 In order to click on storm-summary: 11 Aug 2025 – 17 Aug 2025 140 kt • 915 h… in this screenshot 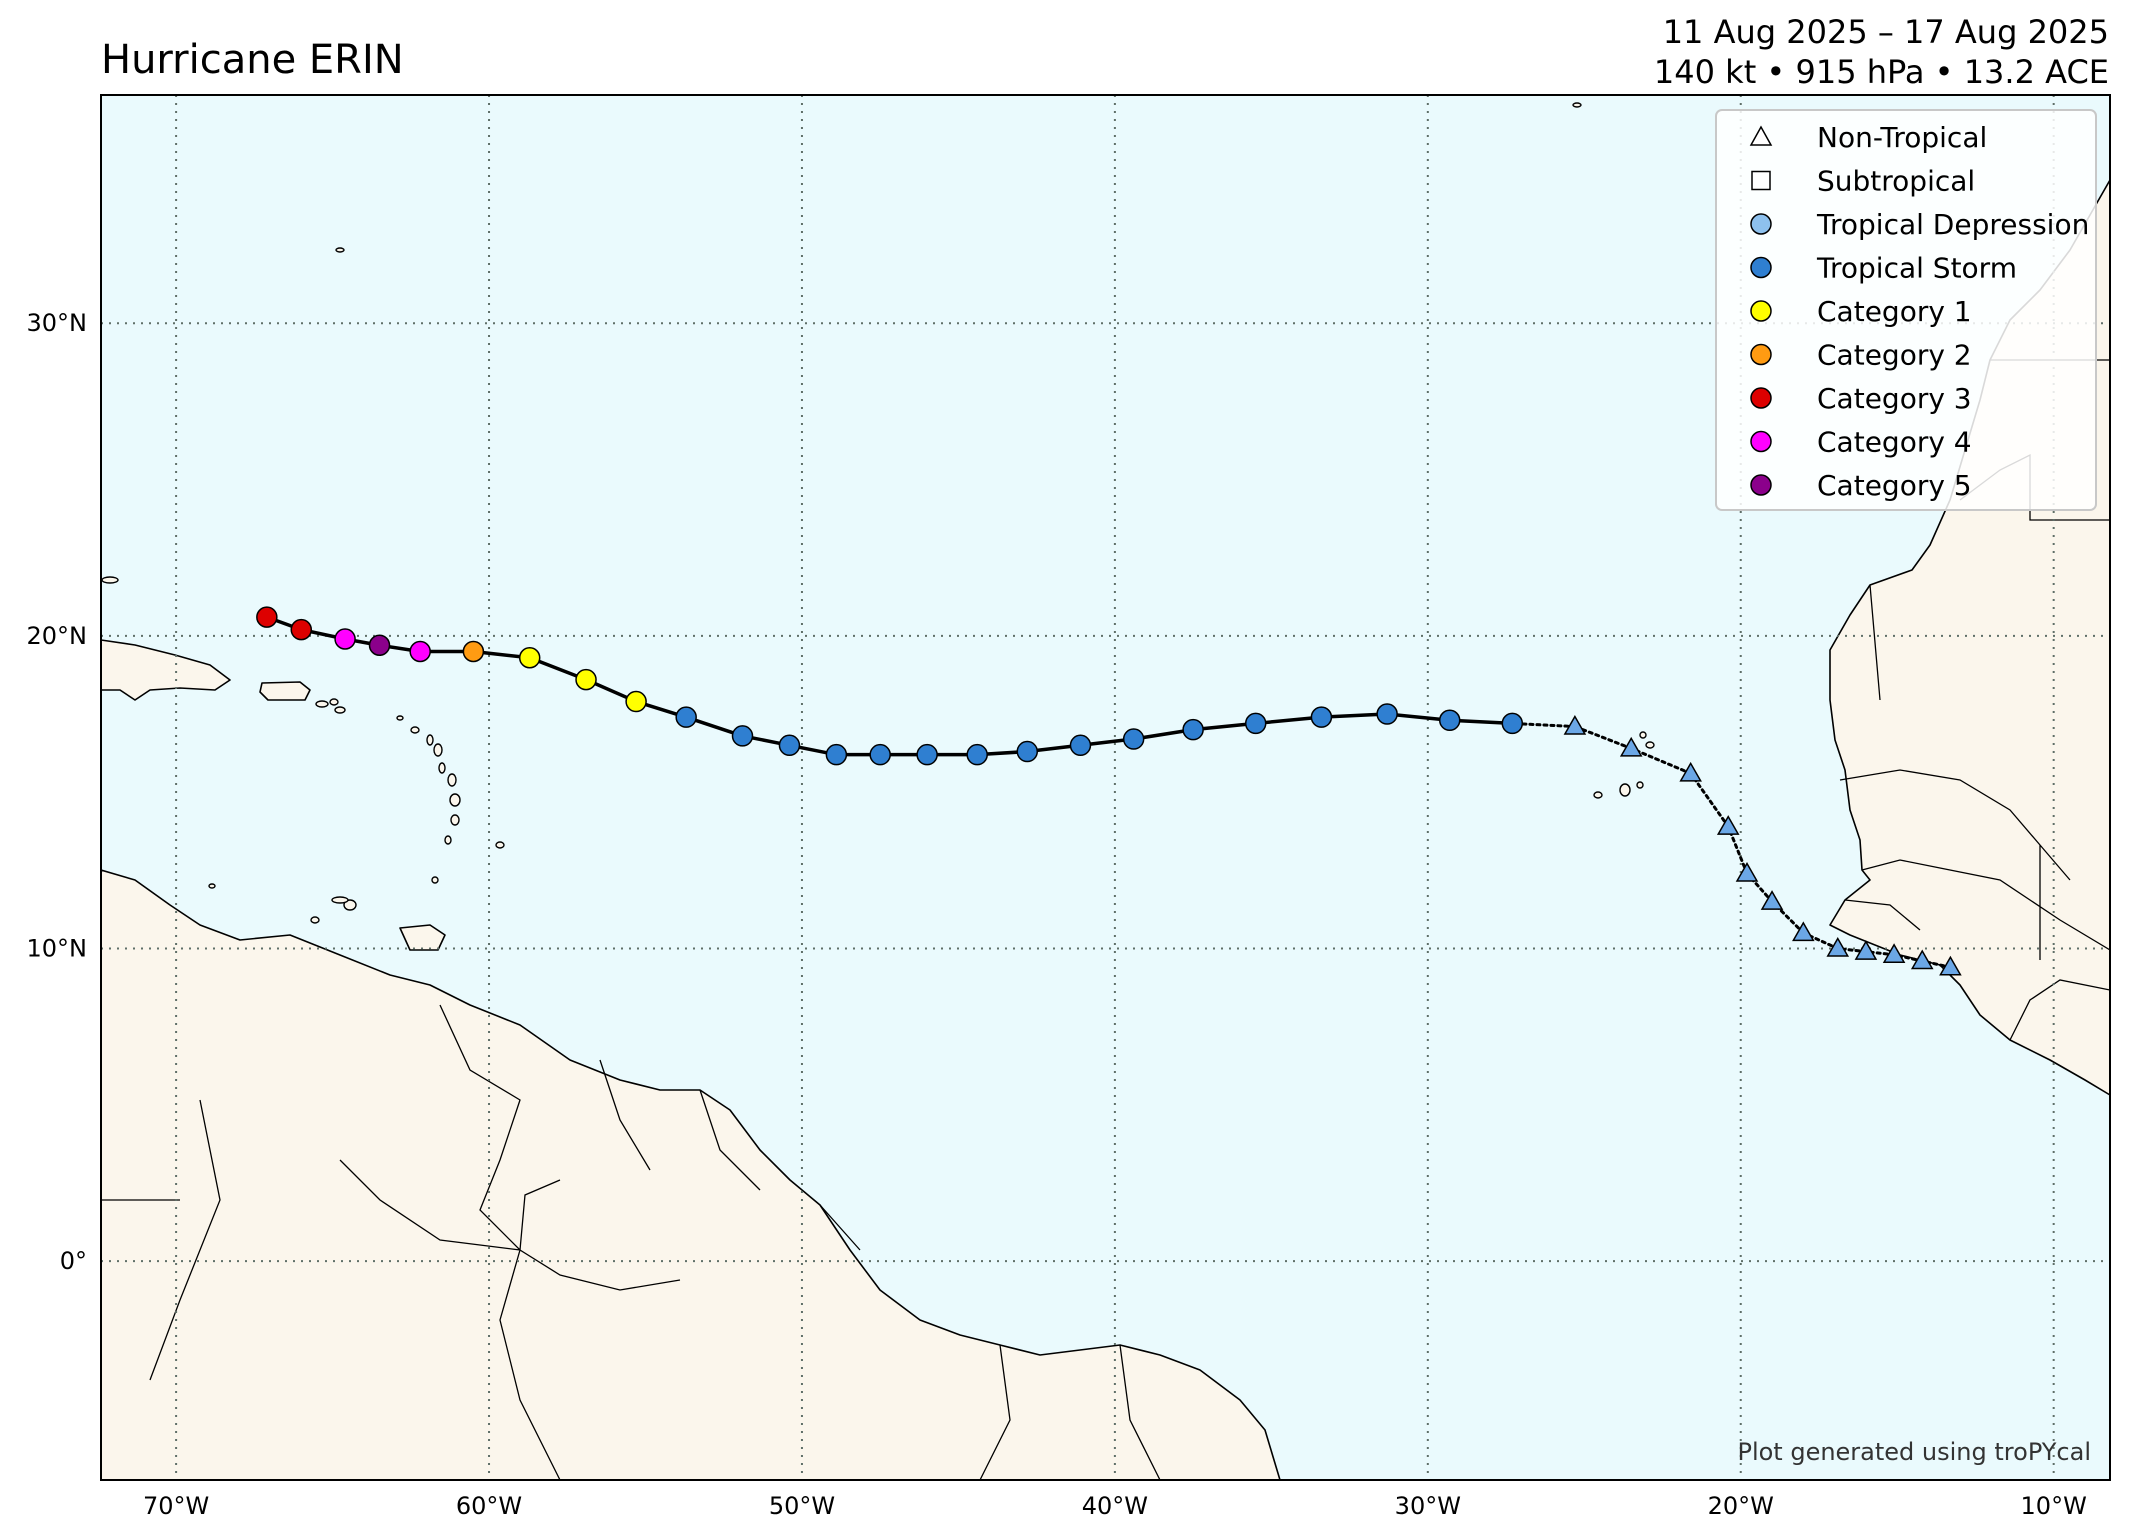, I will do `click(1881, 52)`.